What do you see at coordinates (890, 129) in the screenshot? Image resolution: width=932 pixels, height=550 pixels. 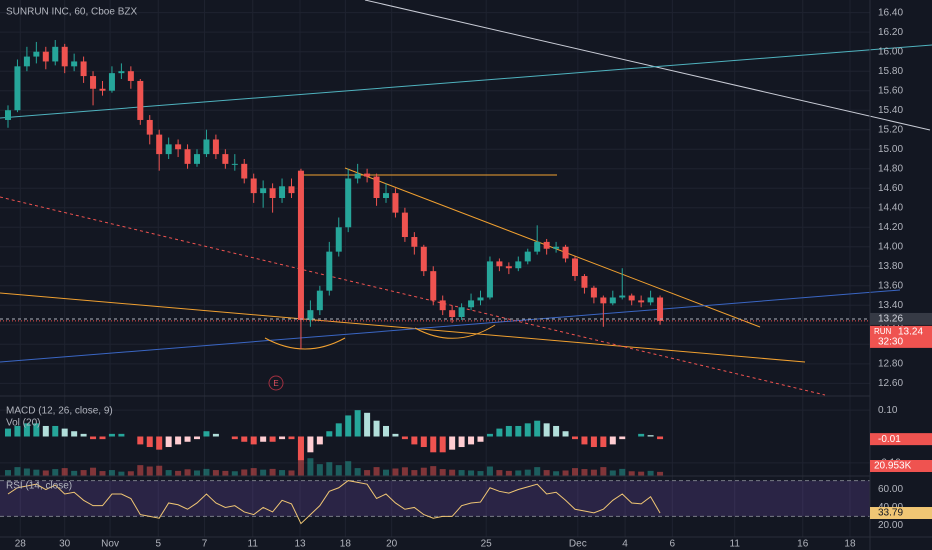 I see `y-tick-label: 15.20` at bounding box center [890, 129].